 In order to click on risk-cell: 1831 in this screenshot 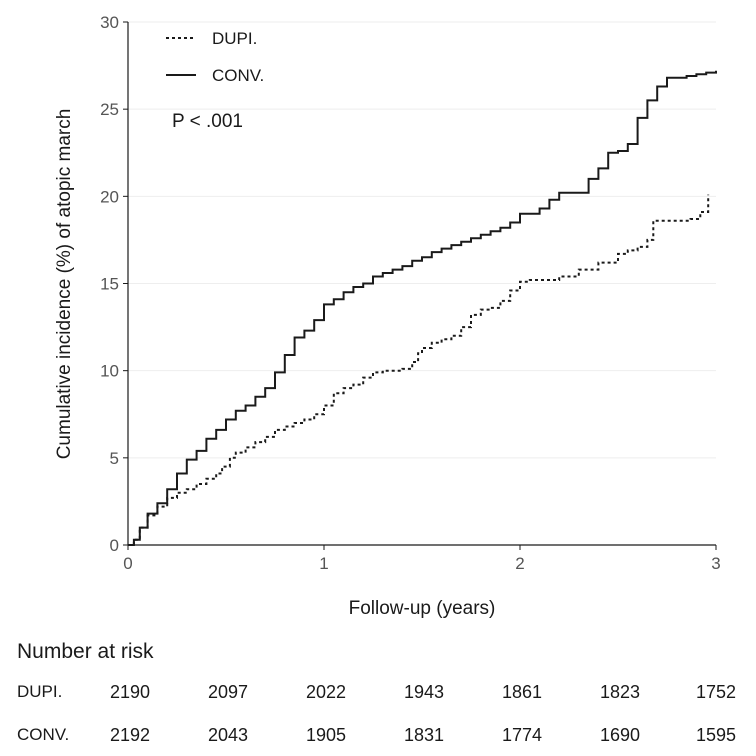, I will do `click(424, 735)`.